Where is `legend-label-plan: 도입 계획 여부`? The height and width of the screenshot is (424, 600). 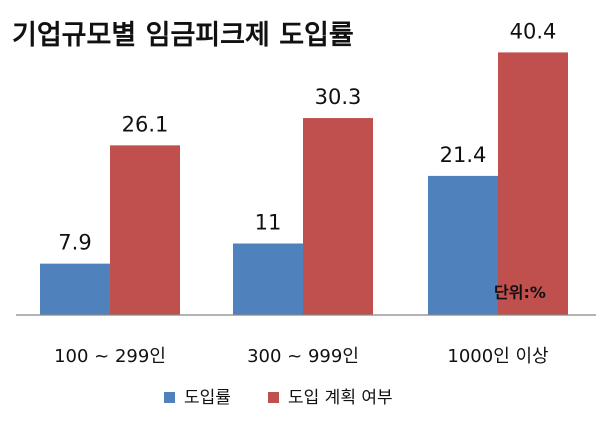
legend-label-plan: 도입 계획 여부 is located at coordinates (340, 398).